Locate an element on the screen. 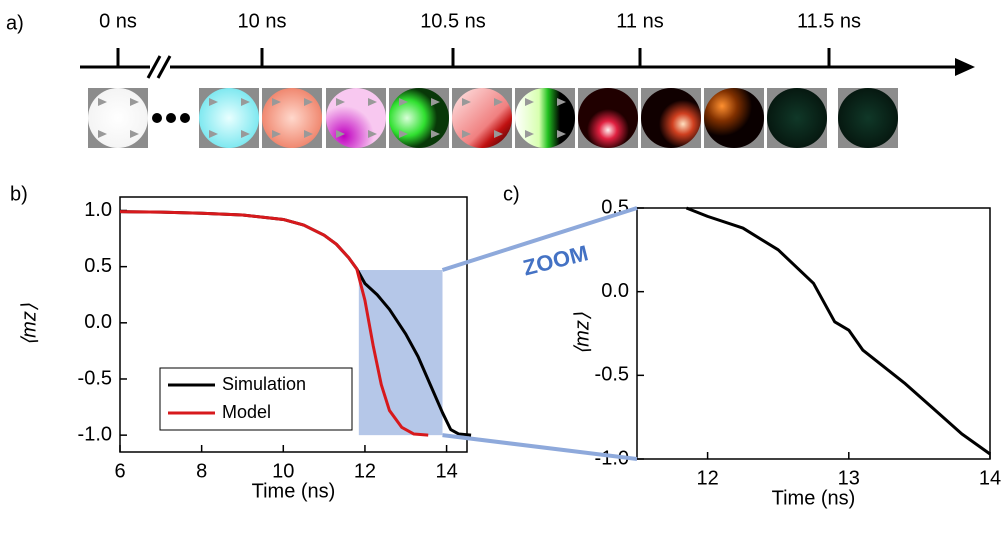 Image resolution: width=1008 pixels, height=534 pixels. legend-label: Simulation is located at coordinates (264, 384).